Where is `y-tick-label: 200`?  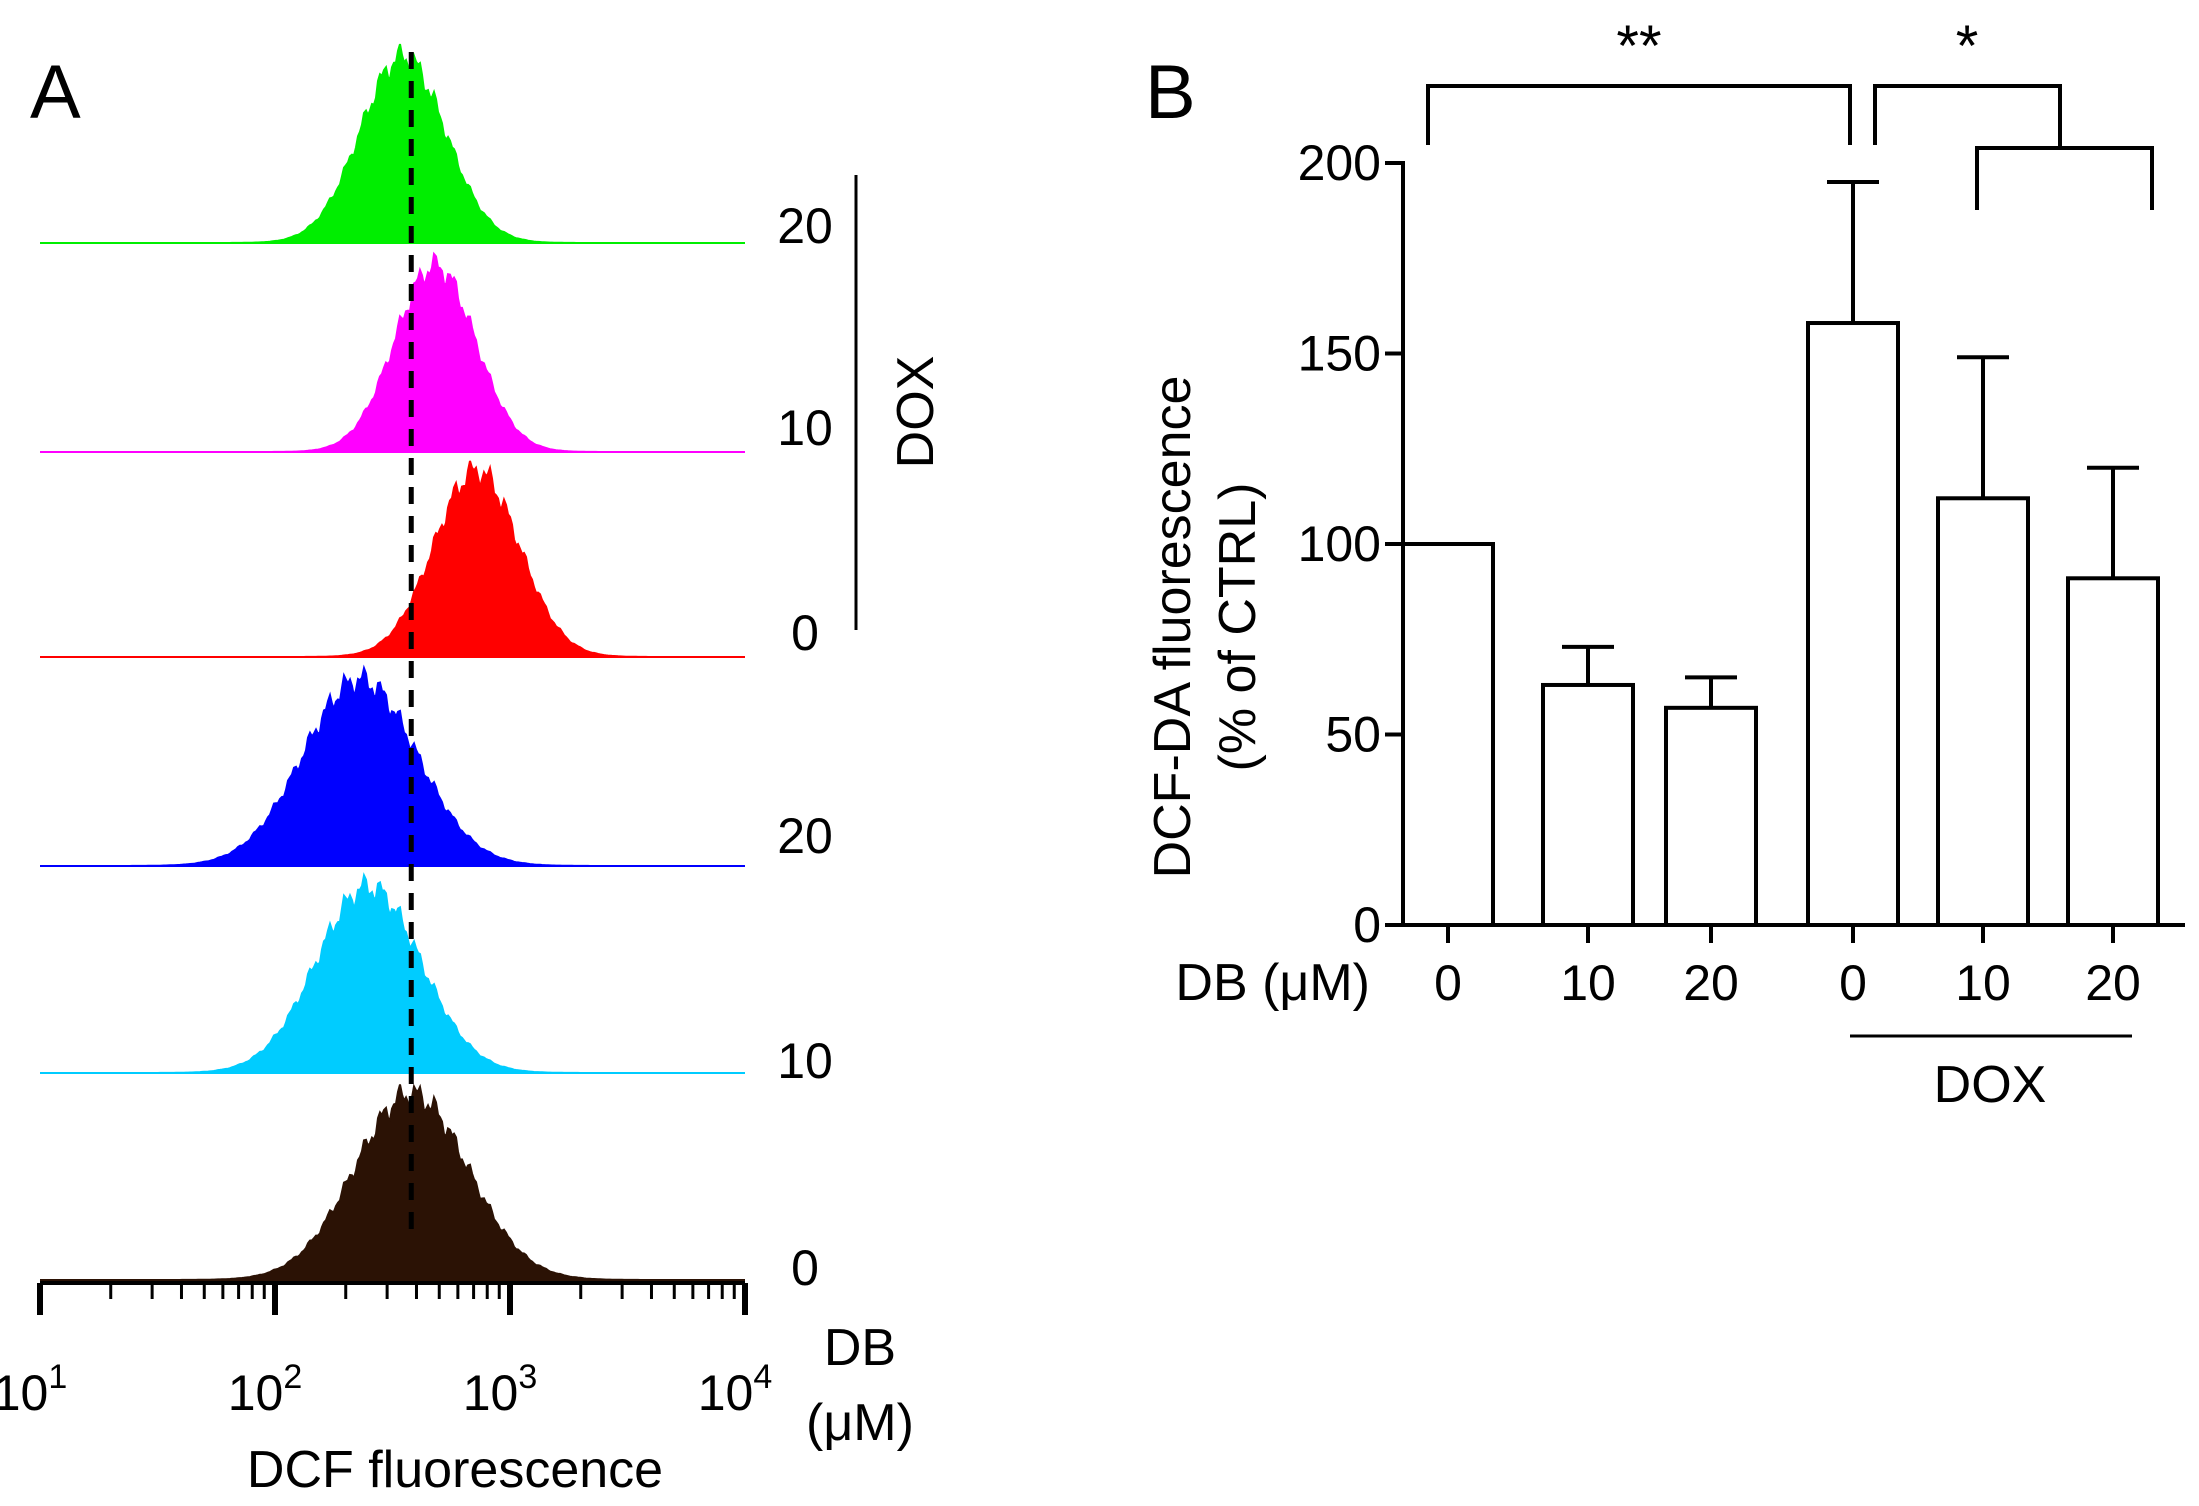
y-tick-label: 200 is located at coordinates (1339, 163).